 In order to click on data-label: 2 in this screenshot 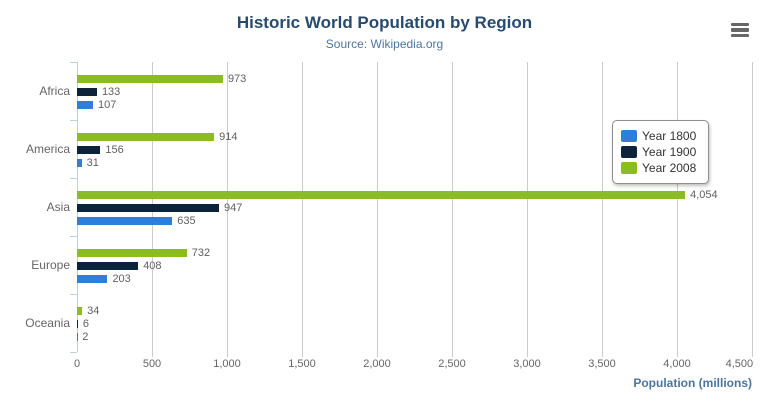, I will do `click(85, 336)`.